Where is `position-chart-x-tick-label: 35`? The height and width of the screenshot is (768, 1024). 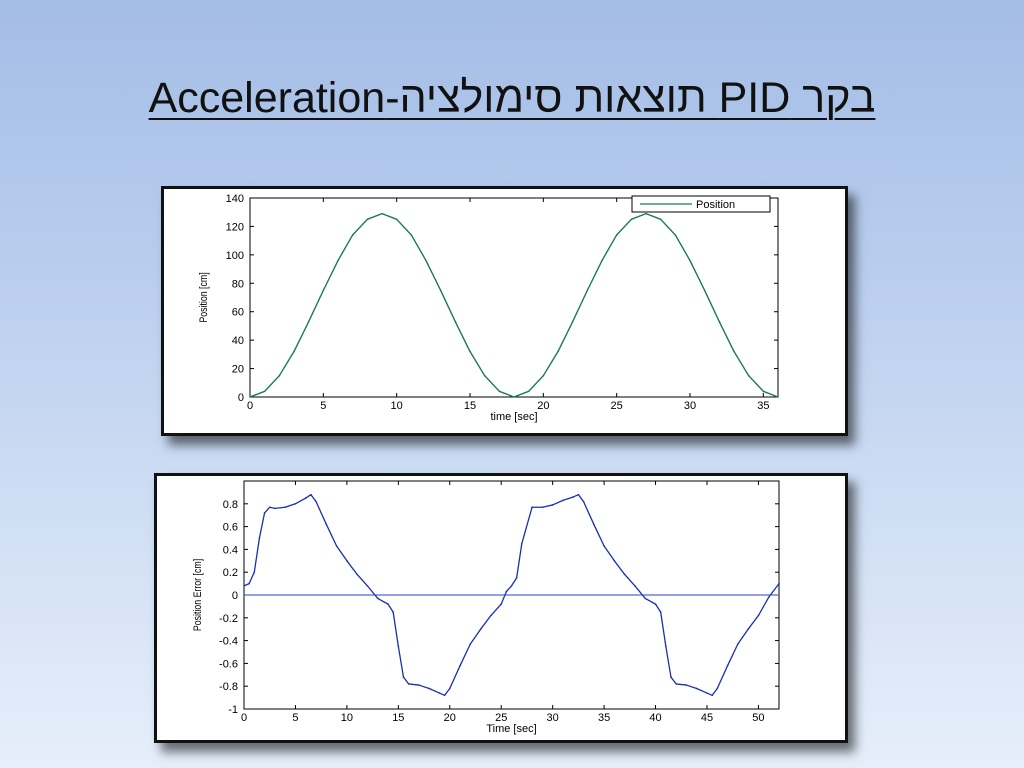 position-chart-x-tick-label: 35 is located at coordinates (763, 406).